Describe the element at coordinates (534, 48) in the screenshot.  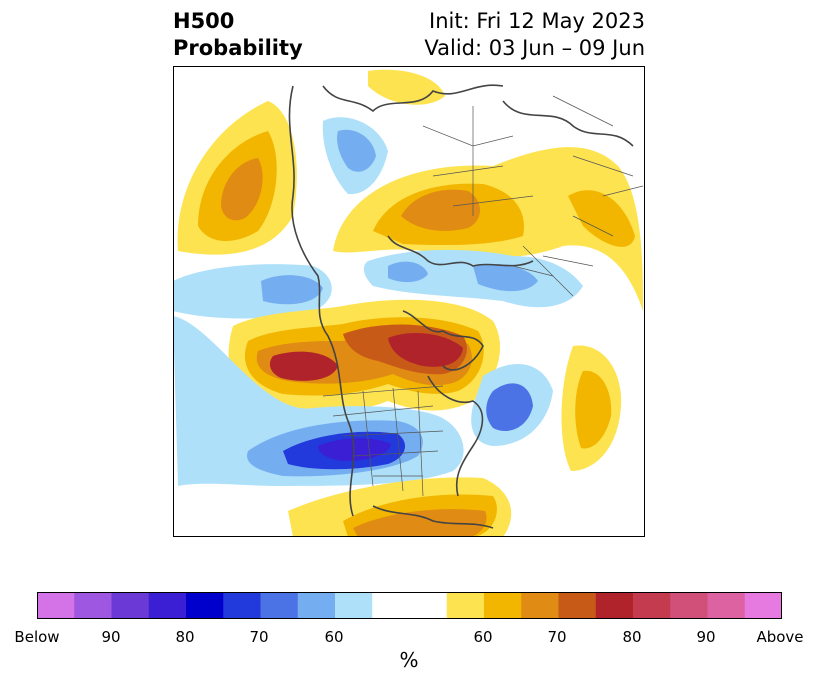
I see `title-valid-range: Valid: 03 Jun – 09 Jun` at that location.